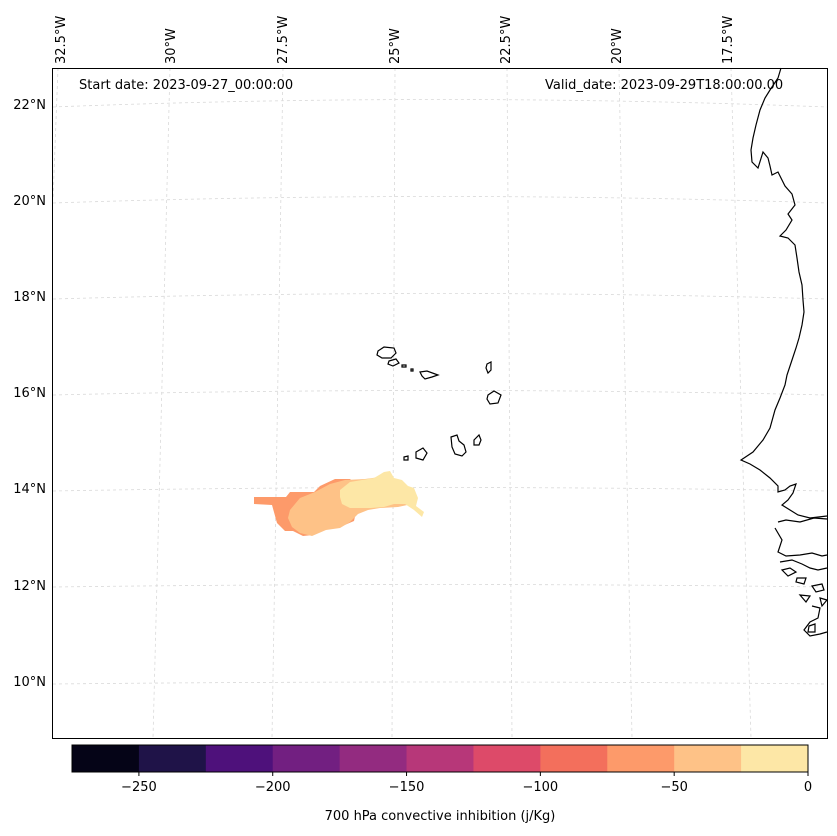 The image size is (837, 836). Describe the element at coordinates (186, 85) in the screenshot. I see `start-date-text: Start date: 2023-09-27_00:00:00` at that location.